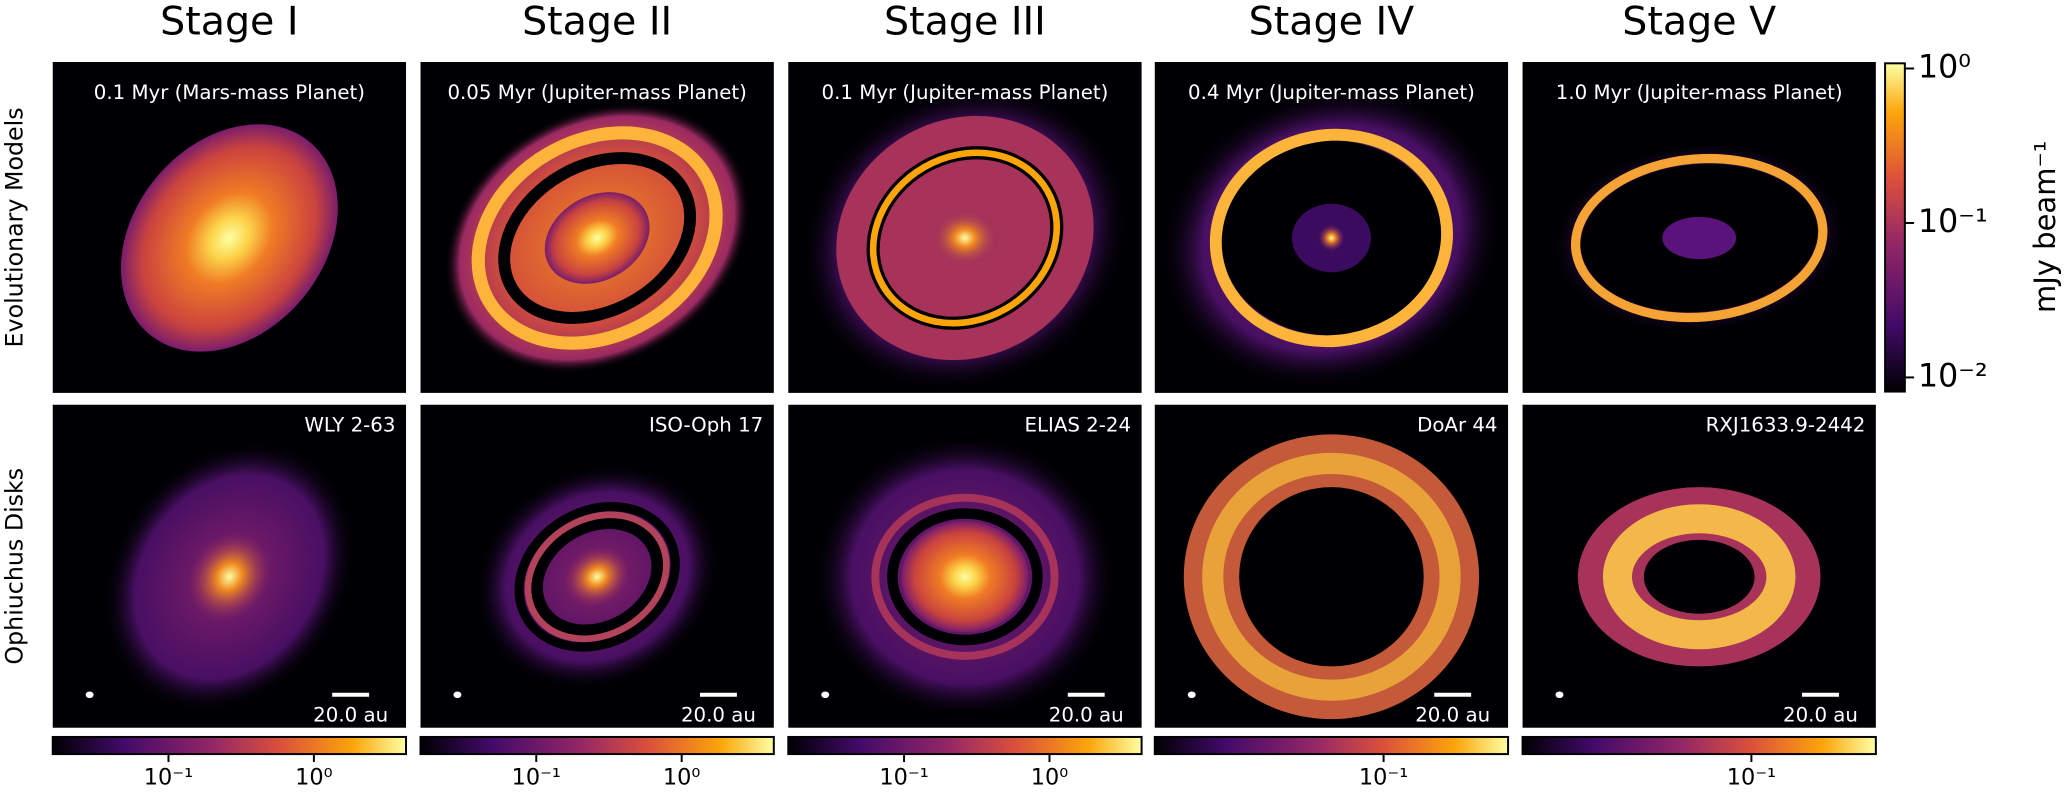  I want to click on colorbar-tick-label: 10⁻², so click(1953, 376).